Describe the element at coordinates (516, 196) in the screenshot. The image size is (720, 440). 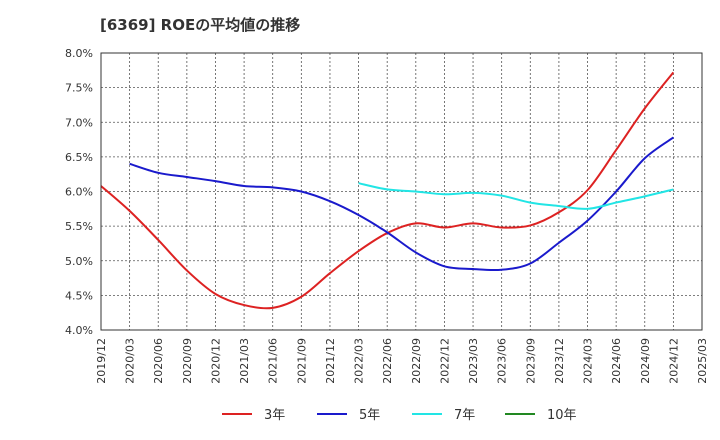
I see `series-line-7年` at that location.